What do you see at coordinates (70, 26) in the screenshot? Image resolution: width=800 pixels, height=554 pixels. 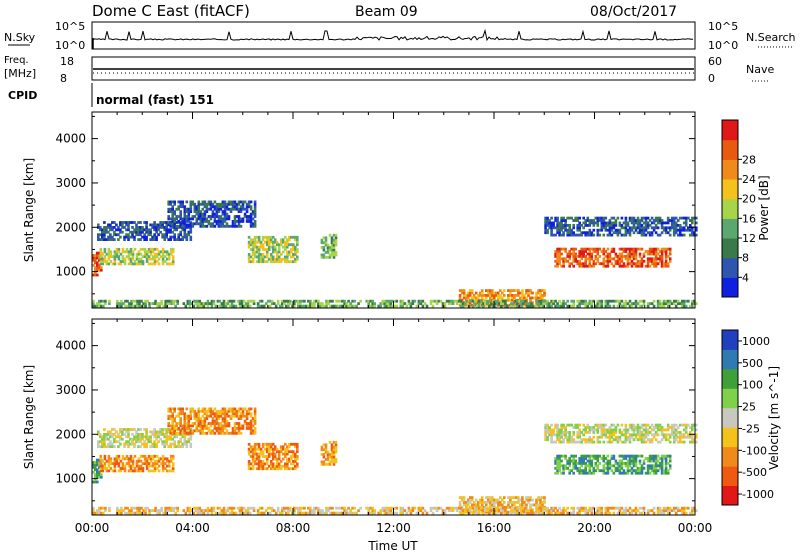 I see `nsky-tick-top: 10^5` at bounding box center [70, 26].